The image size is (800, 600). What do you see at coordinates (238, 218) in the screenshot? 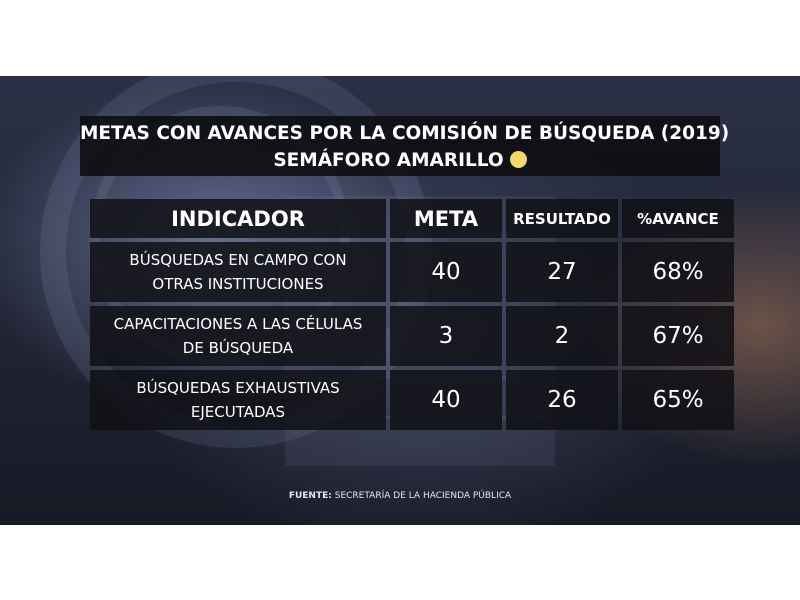
I see `header-indicador: INDICADOR` at bounding box center [238, 218].